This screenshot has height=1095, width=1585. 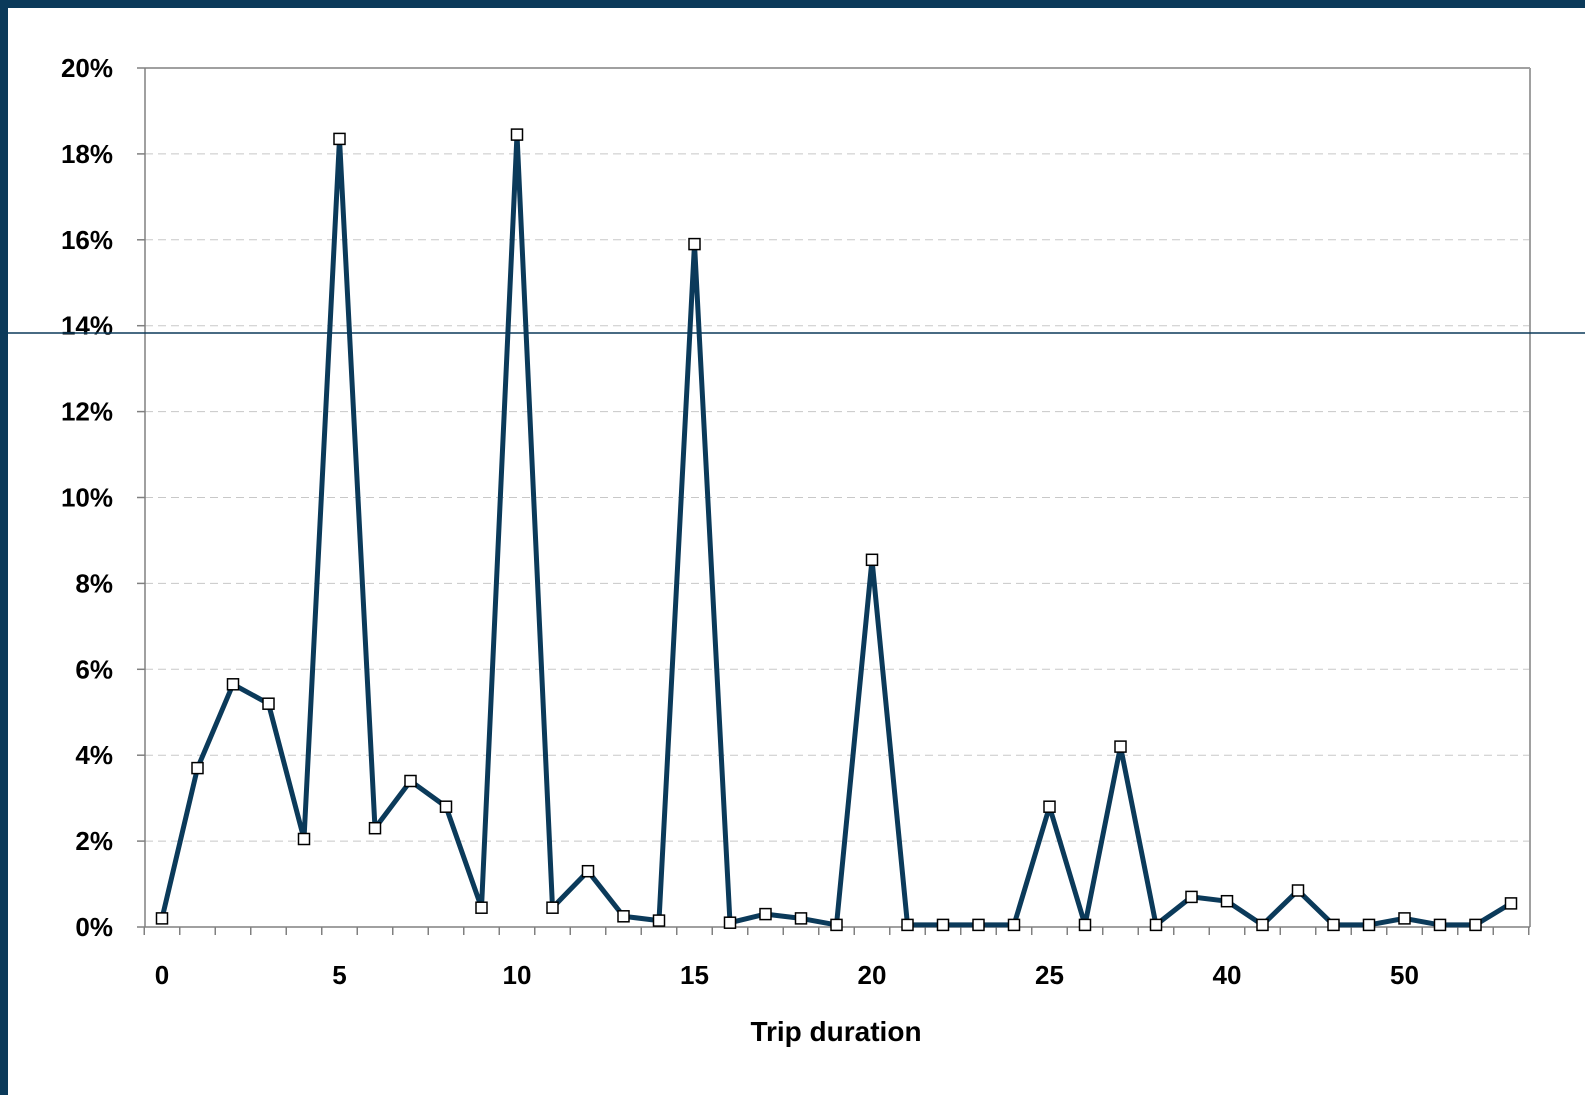 What do you see at coordinates (1404, 975) in the screenshot?
I see `x-tick-label: 50` at bounding box center [1404, 975].